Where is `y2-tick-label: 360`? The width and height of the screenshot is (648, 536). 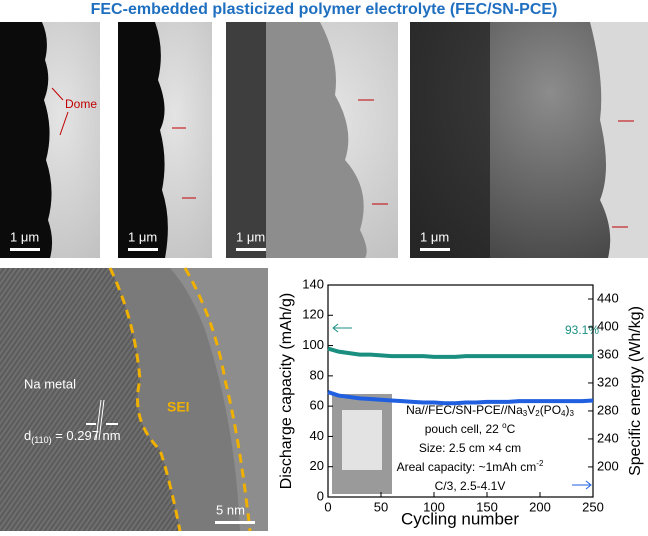
y2-tick-label: 360 is located at coordinates (608, 353).